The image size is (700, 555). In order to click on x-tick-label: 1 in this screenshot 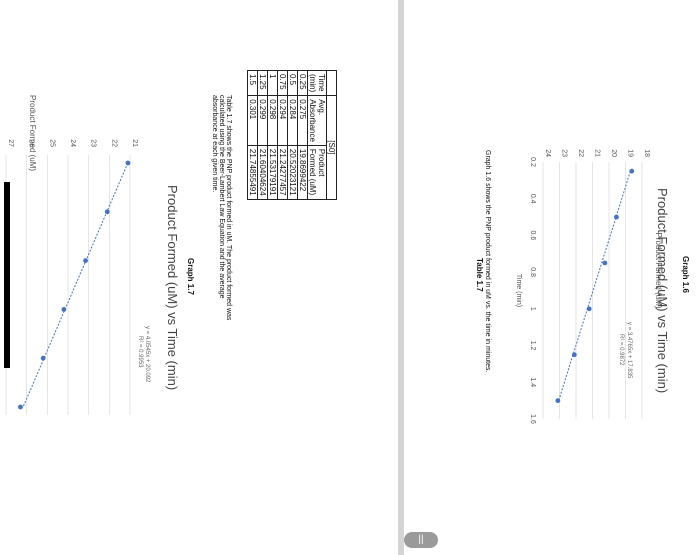, I will do `click(532, 309)`.